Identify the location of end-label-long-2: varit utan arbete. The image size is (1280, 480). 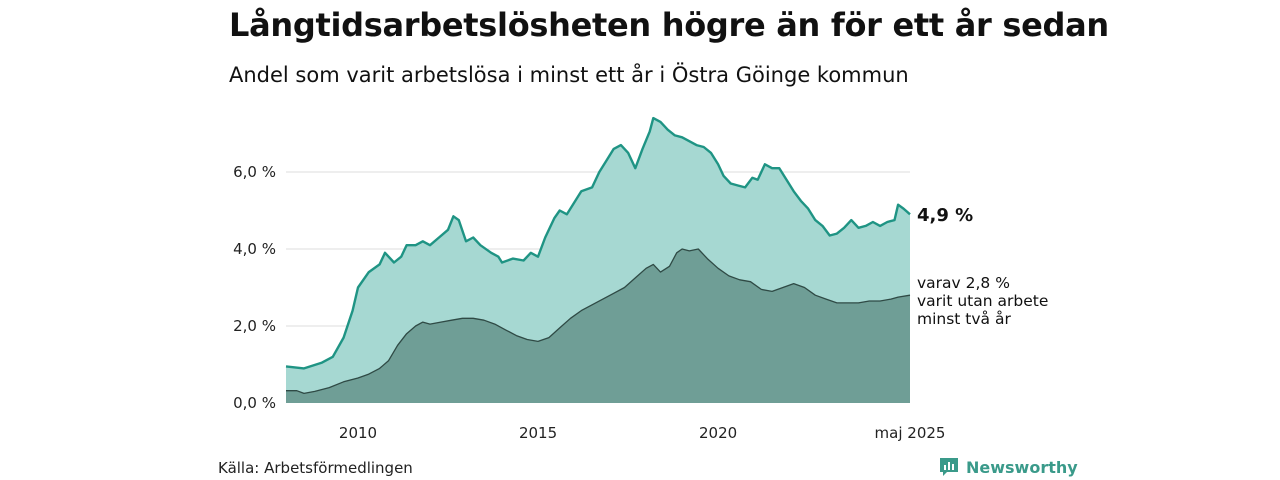
(982, 301).